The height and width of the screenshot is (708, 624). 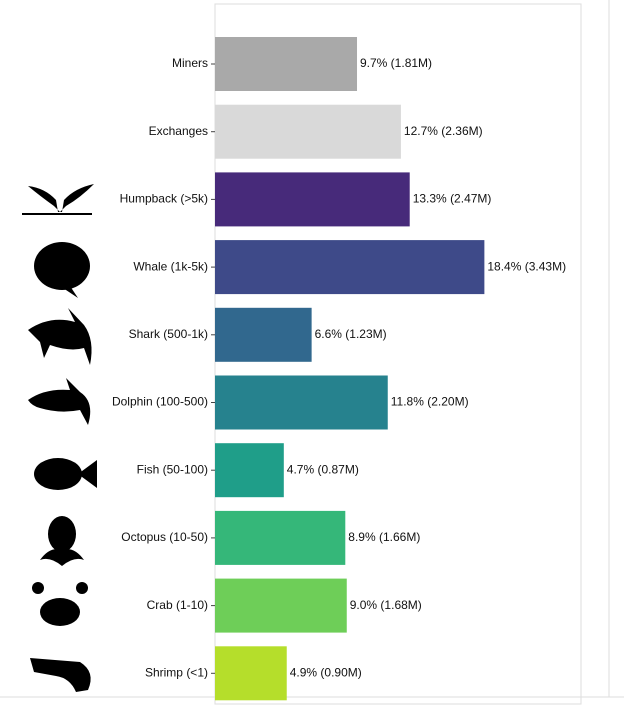 I want to click on y-tick-label: Exchanges, so click(x=178, y=131).